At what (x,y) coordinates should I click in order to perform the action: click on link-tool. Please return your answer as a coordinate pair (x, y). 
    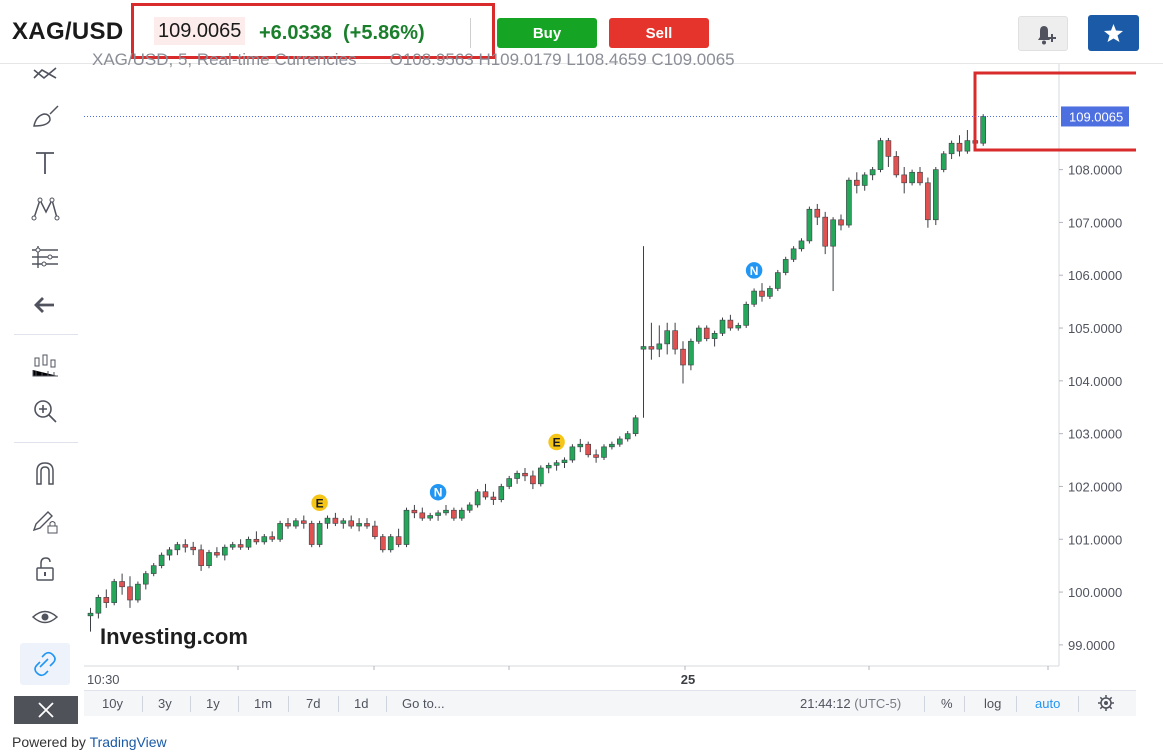
    Looking at the image, I should click on (45, 664).